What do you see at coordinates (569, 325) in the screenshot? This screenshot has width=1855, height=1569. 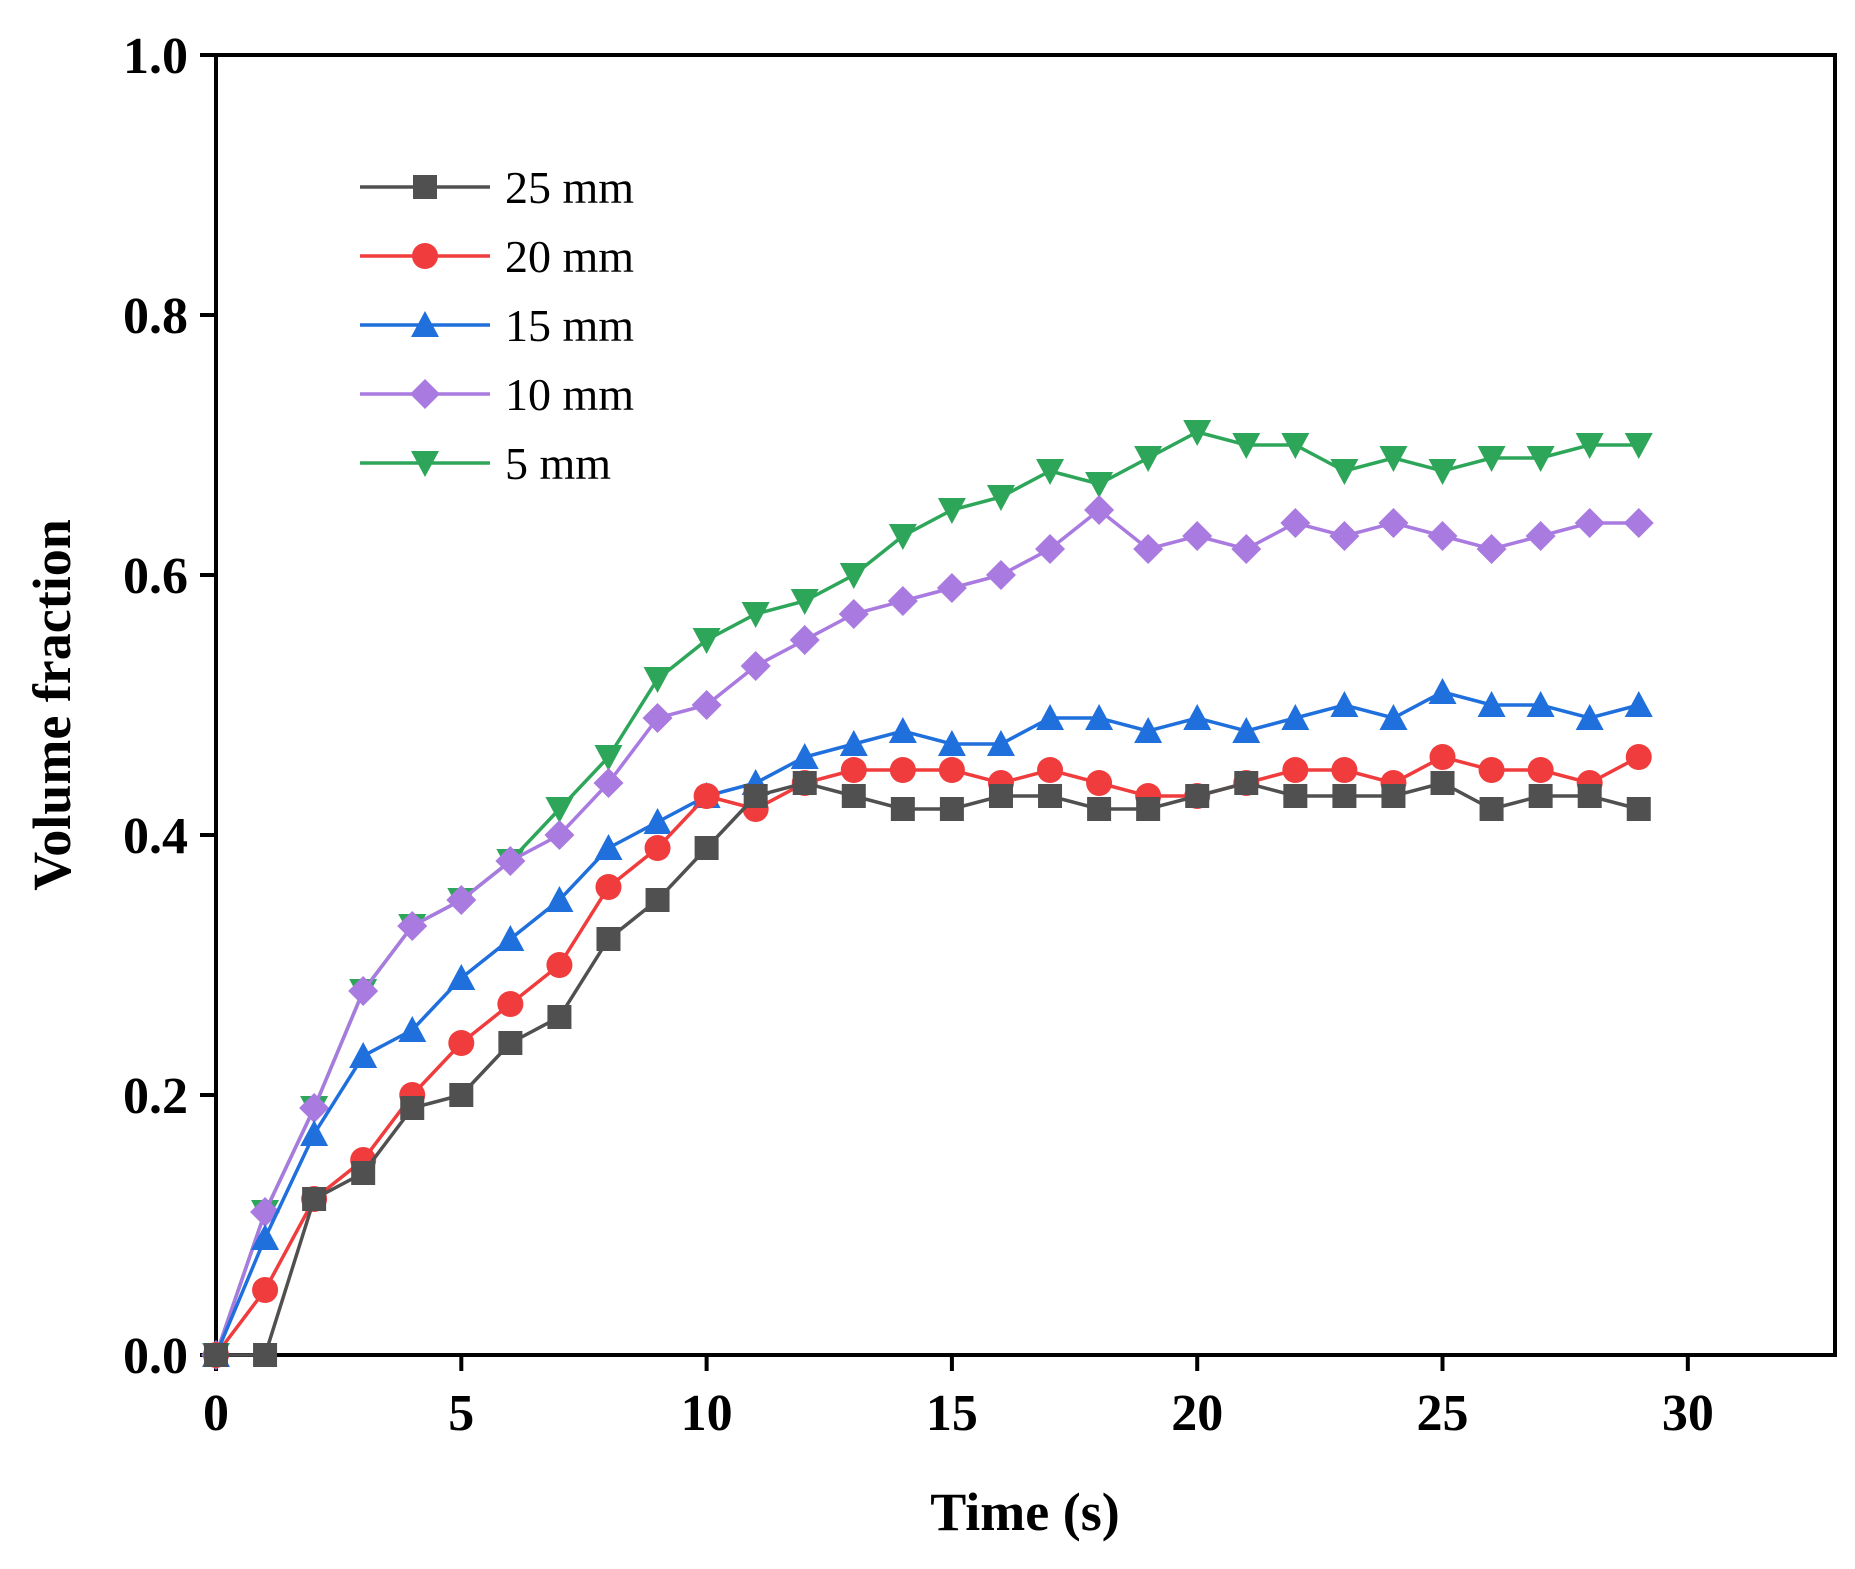 I see `legend-label-15-mm: 15 mm` at bounding box center [569, 325].